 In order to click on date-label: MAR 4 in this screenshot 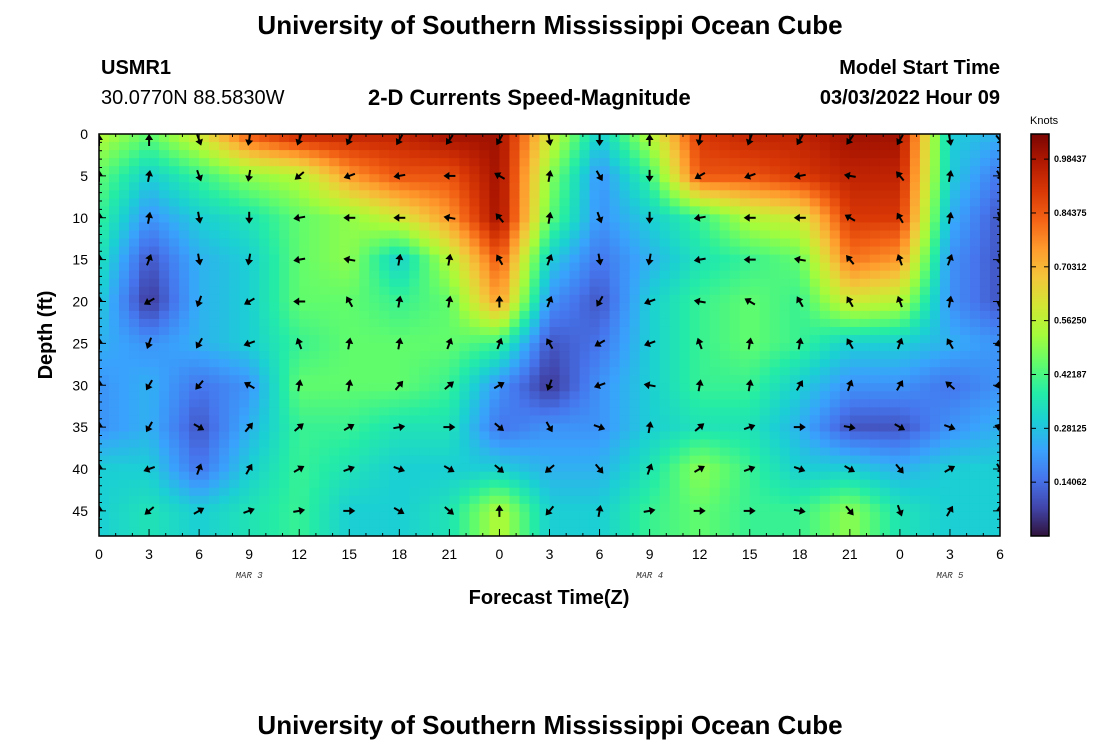, I will do `click(649, 576)`.